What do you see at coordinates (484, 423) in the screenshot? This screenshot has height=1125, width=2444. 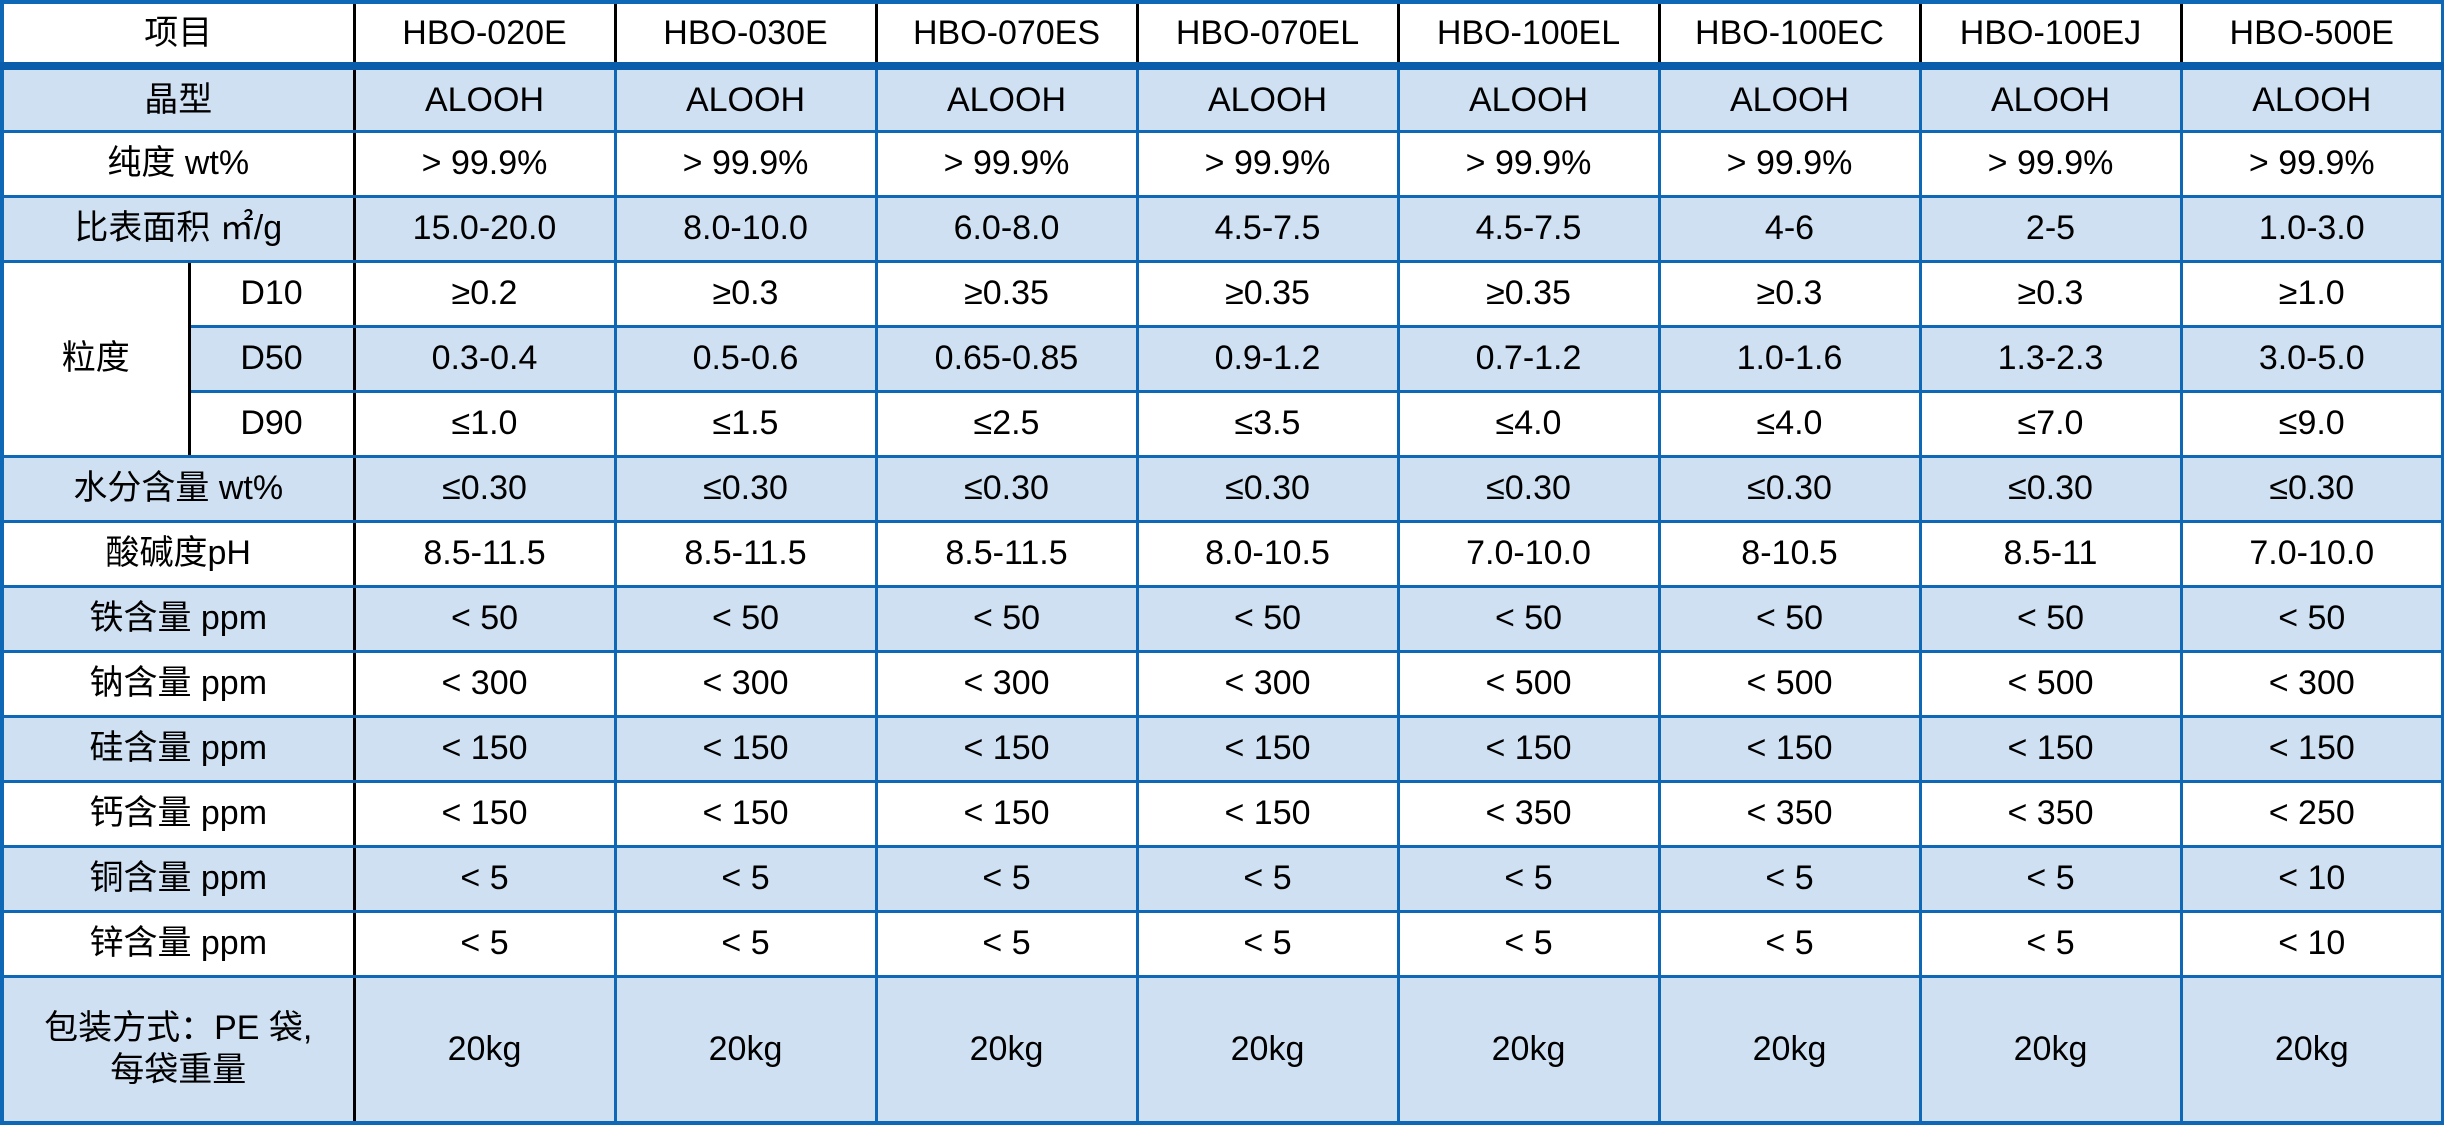 I see `spec-cell: ≤1.0` at bounding box center [484, 423].